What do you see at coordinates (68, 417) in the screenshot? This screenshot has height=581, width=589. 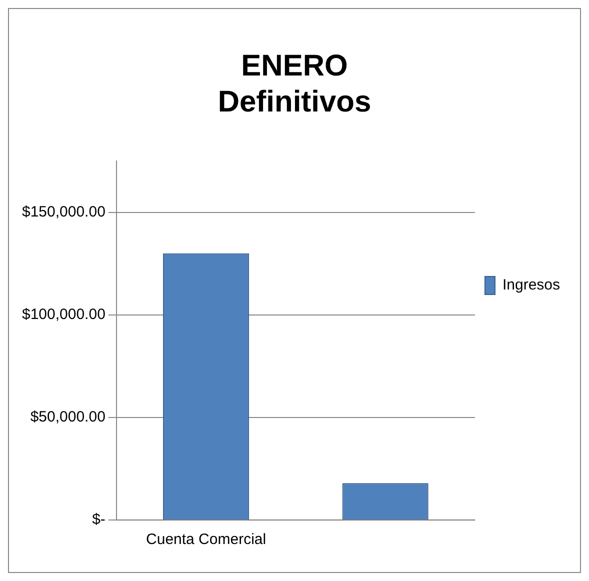 I see `y-tick-label: $50,000.00` at bounding box center [68, 417].